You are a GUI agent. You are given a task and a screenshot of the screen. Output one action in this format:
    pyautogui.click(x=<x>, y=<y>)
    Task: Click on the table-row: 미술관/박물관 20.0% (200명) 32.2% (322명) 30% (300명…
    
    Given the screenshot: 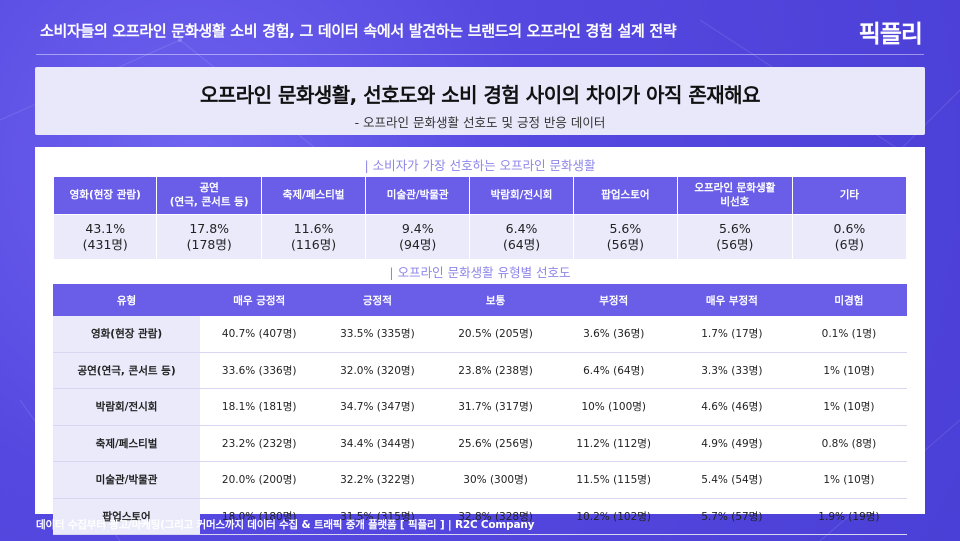 What is the action you would take?
    pyautogui.click(x=480, y=480)
    